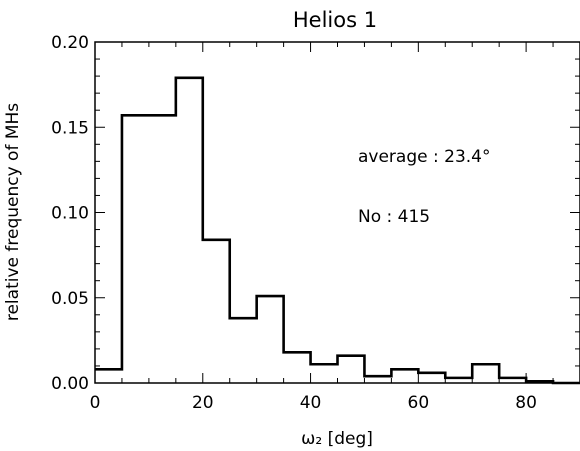 The height and width of the screenshot is (451, 580). Describe the element at coordinates (70, 384) in the screenshot. I see `y-tick-label: 0.00` at that location.